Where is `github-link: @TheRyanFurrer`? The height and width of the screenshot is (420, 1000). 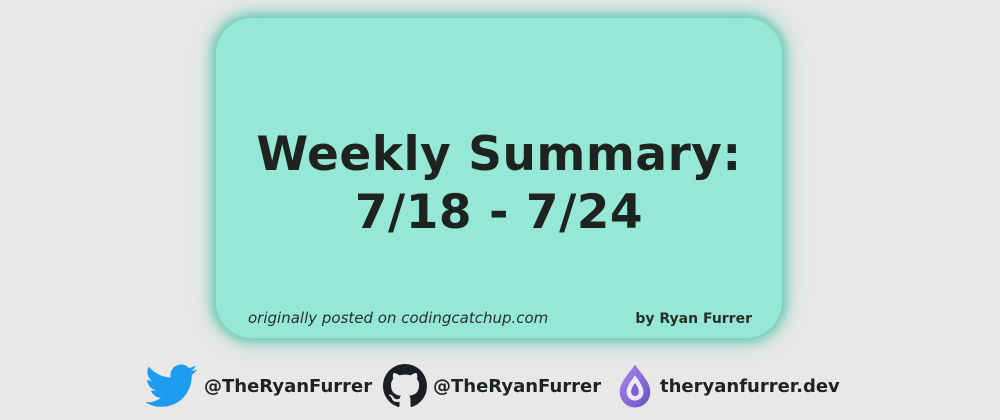 github-link: @TheRyanFurrer is located at coordinates (492, 386).